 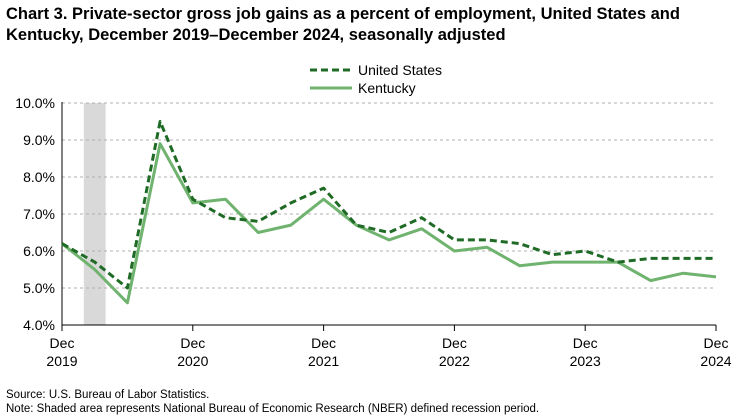 What do you see at coordinates (108, 395) in the screenshot?
I see `source-note: Source: U.S. Bureau of Labor Statistics.` at bounding box center [108, 395].